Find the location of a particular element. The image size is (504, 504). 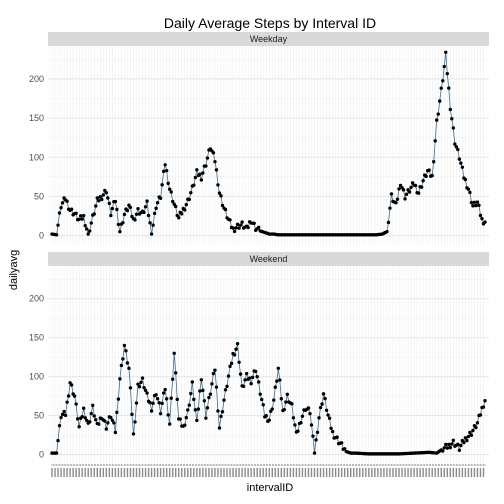

y-tick-label: 100 is located at coordinates (36, 157).